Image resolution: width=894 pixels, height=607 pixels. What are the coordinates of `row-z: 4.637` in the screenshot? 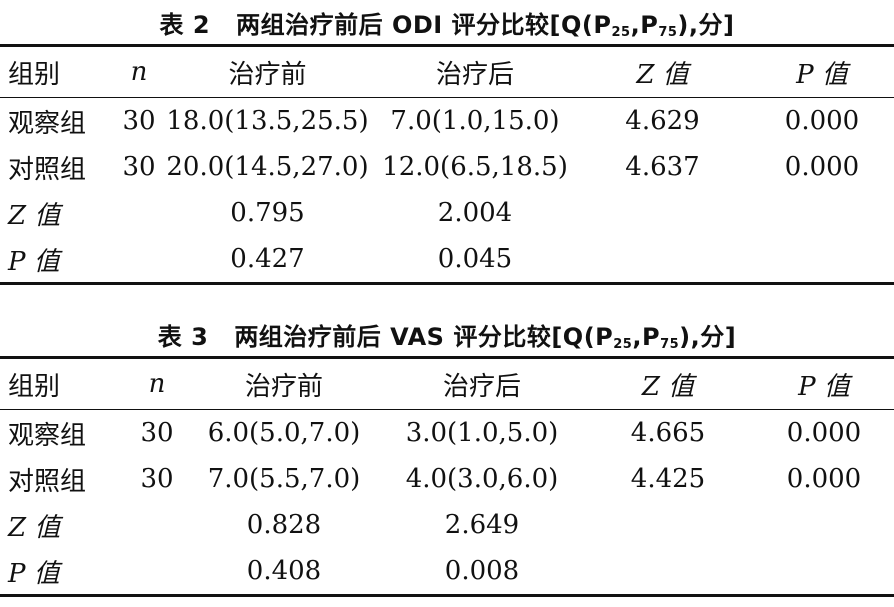 It's located at (662, 167).